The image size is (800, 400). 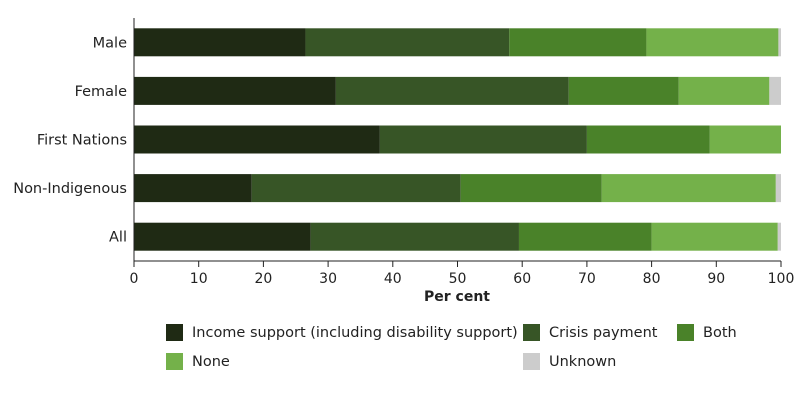 I want to click on x-tick-label: 0, so click(x=134, y=279).